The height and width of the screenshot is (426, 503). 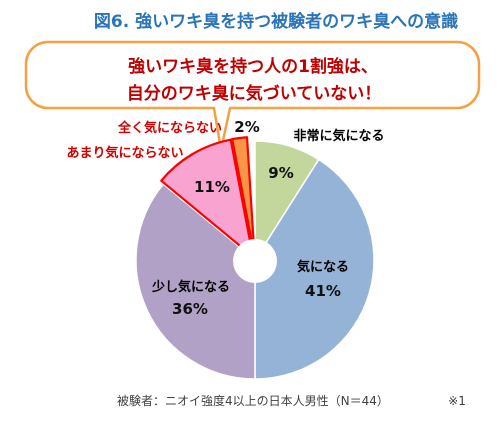 I want to click on slice-label-very-concerned: 非常に気になる, so click(x=338, y=136).